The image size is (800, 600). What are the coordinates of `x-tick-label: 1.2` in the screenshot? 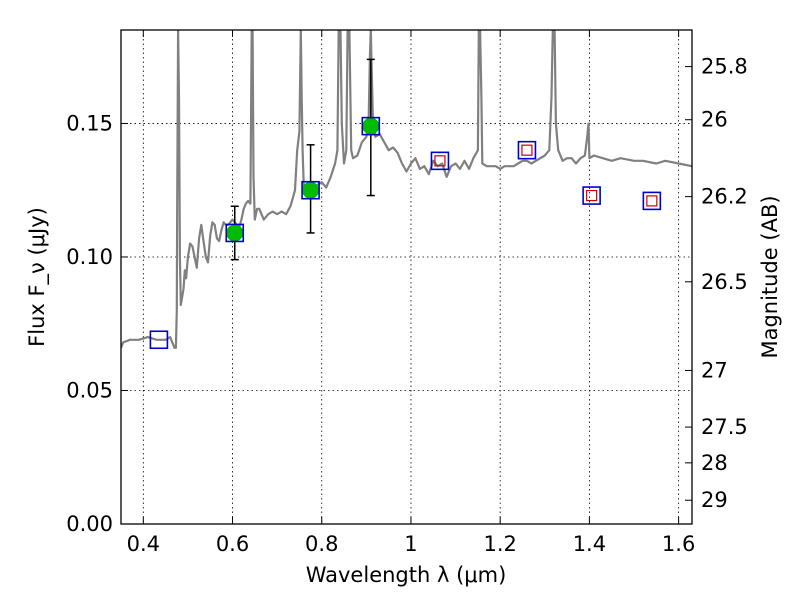 It's located at (499, 544).